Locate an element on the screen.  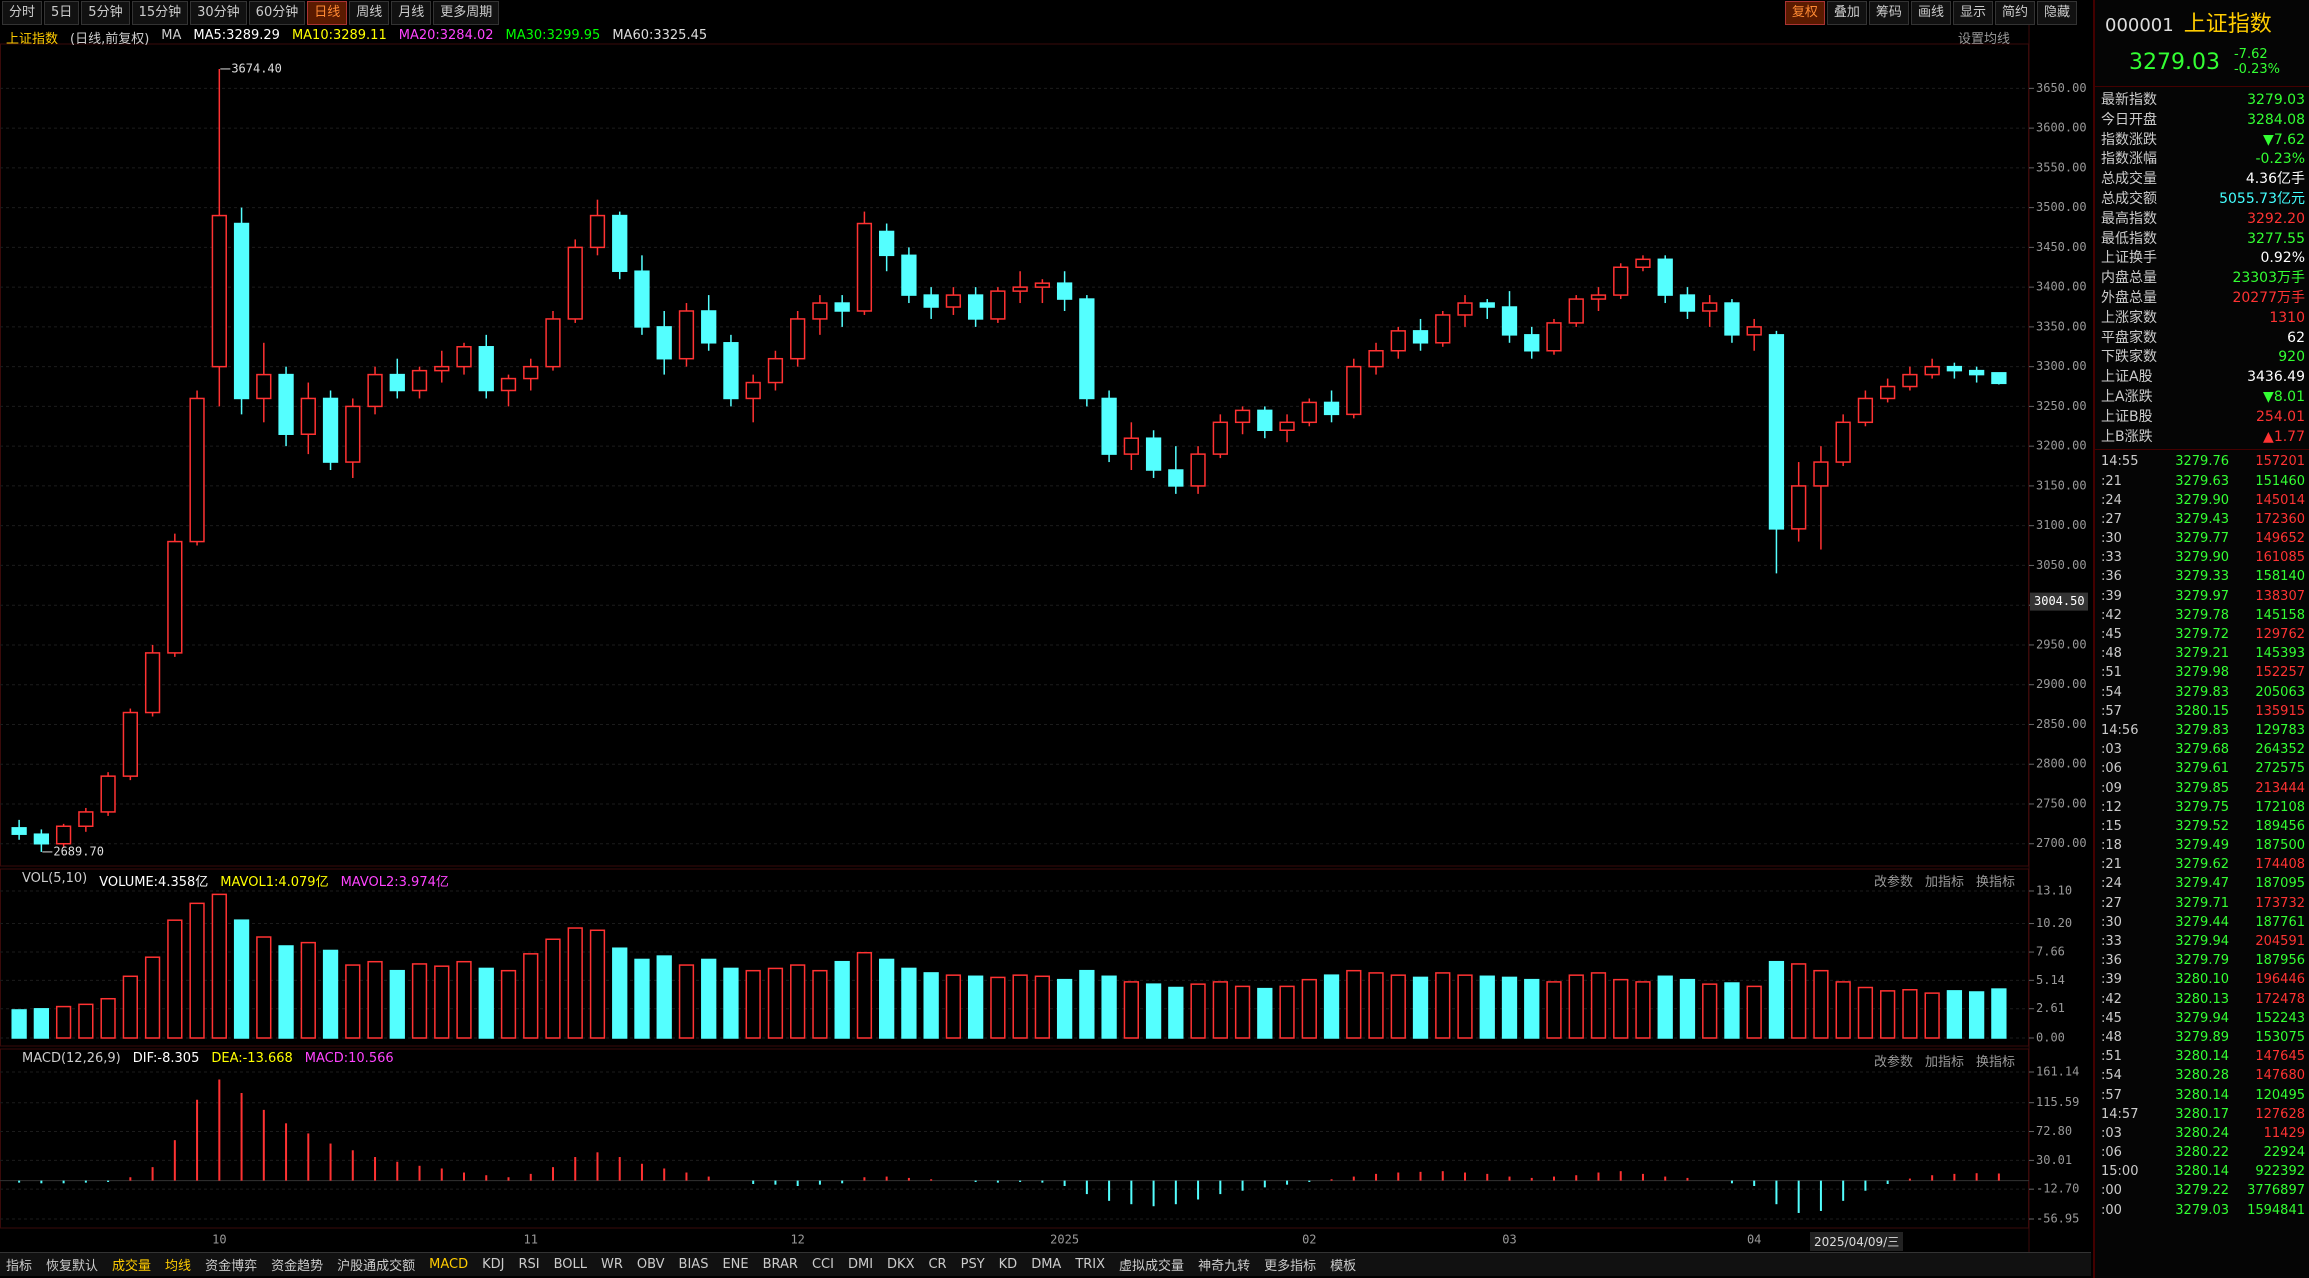
tab: 模板 is located at coordinates (1343, 1266).